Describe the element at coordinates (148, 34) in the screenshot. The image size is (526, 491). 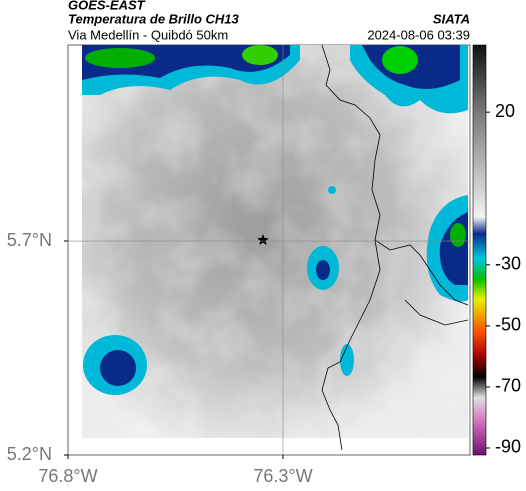
I see `region: Via Medellín - Quibdó 50km` at that location.